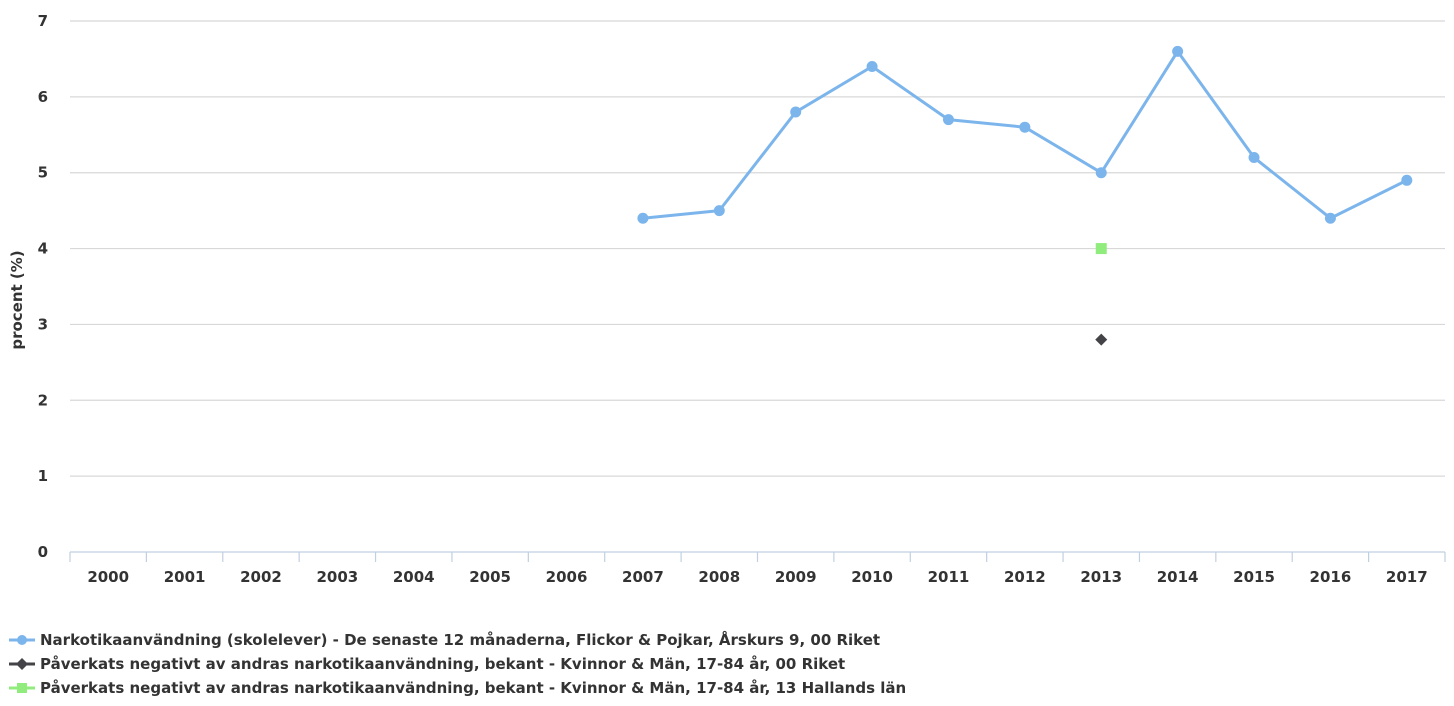  I want to click on x-tick-label: 2009, so click(796, 577).